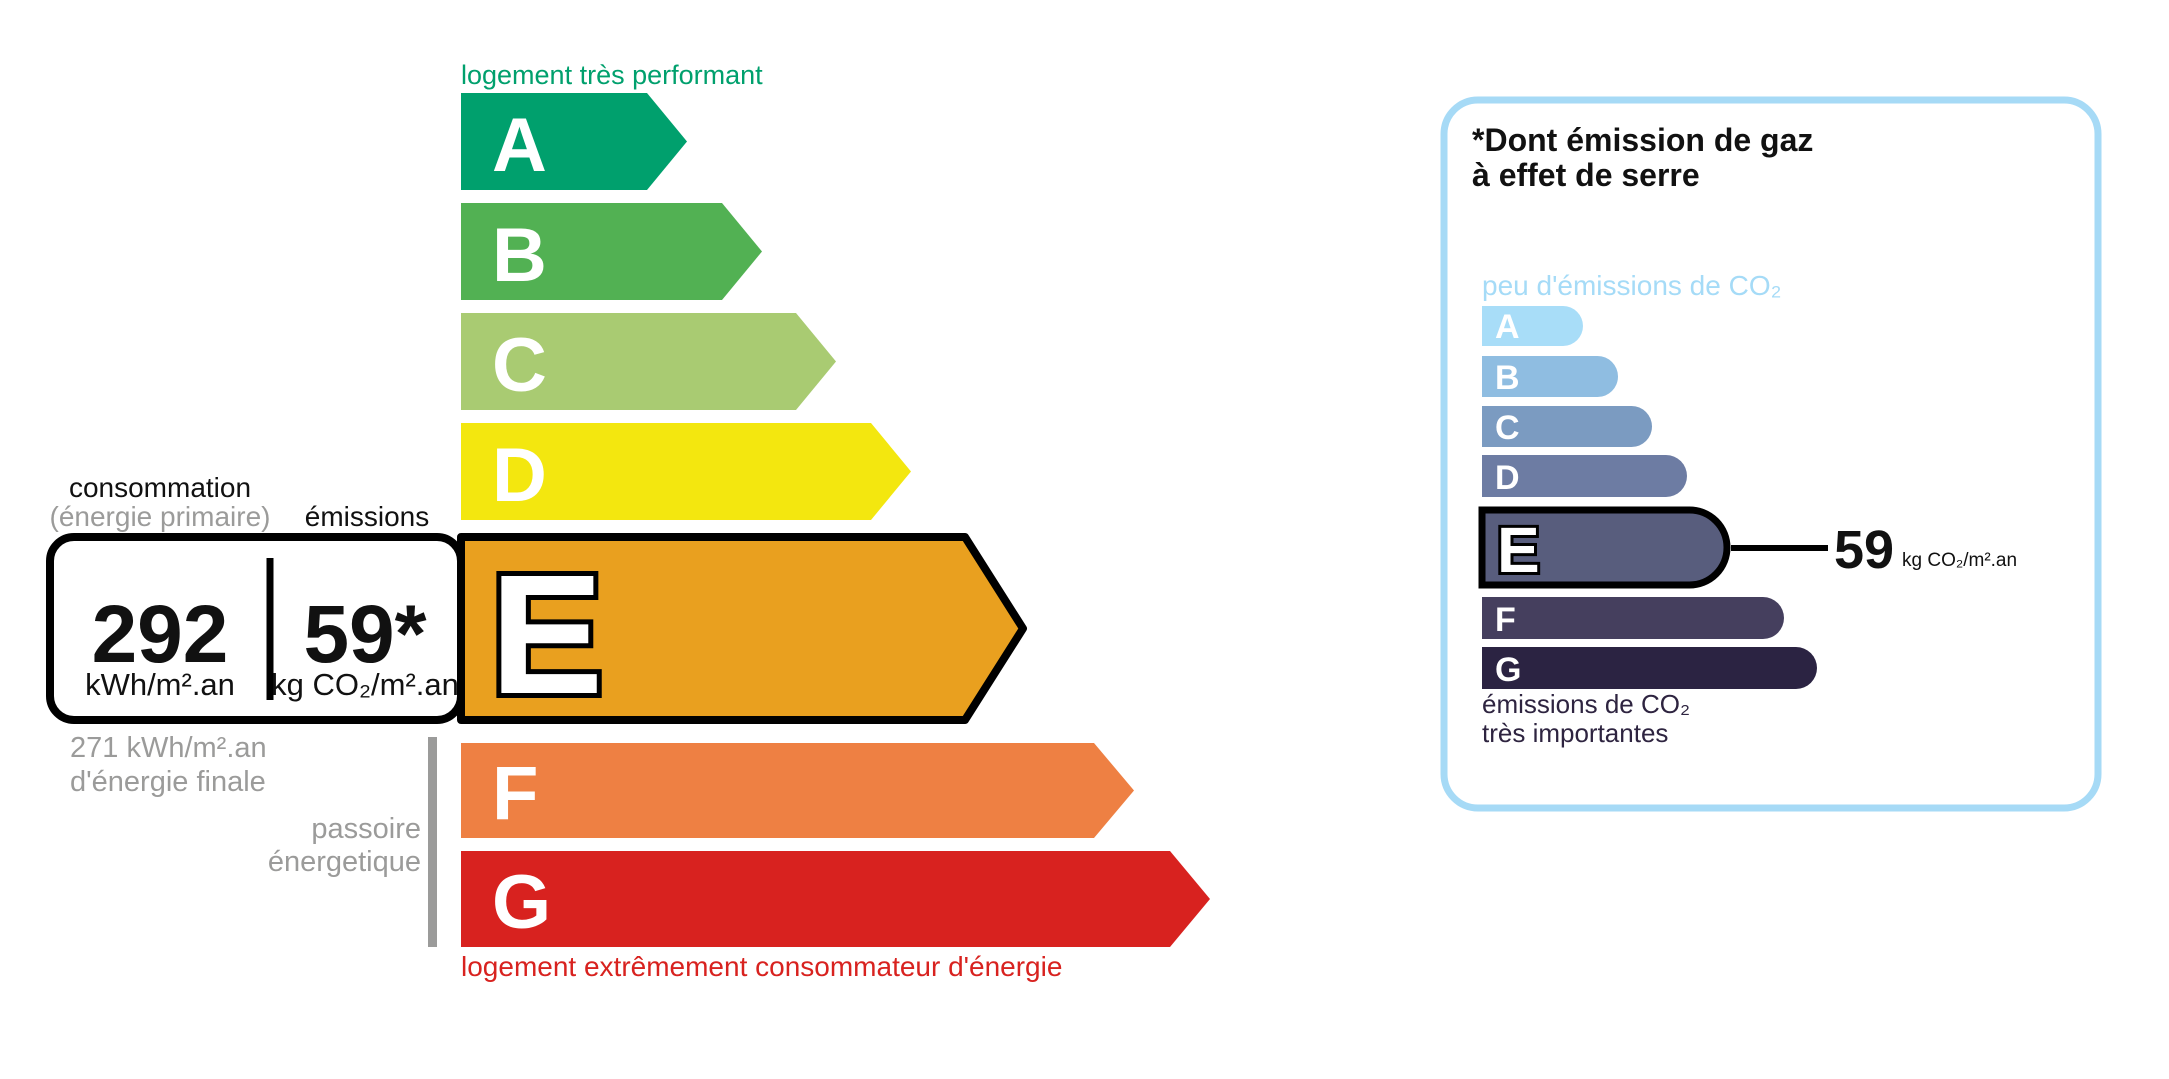  Describe the element at coordinates (797, 790) in the screenshot. I see `energy-arrow-f` at that location.